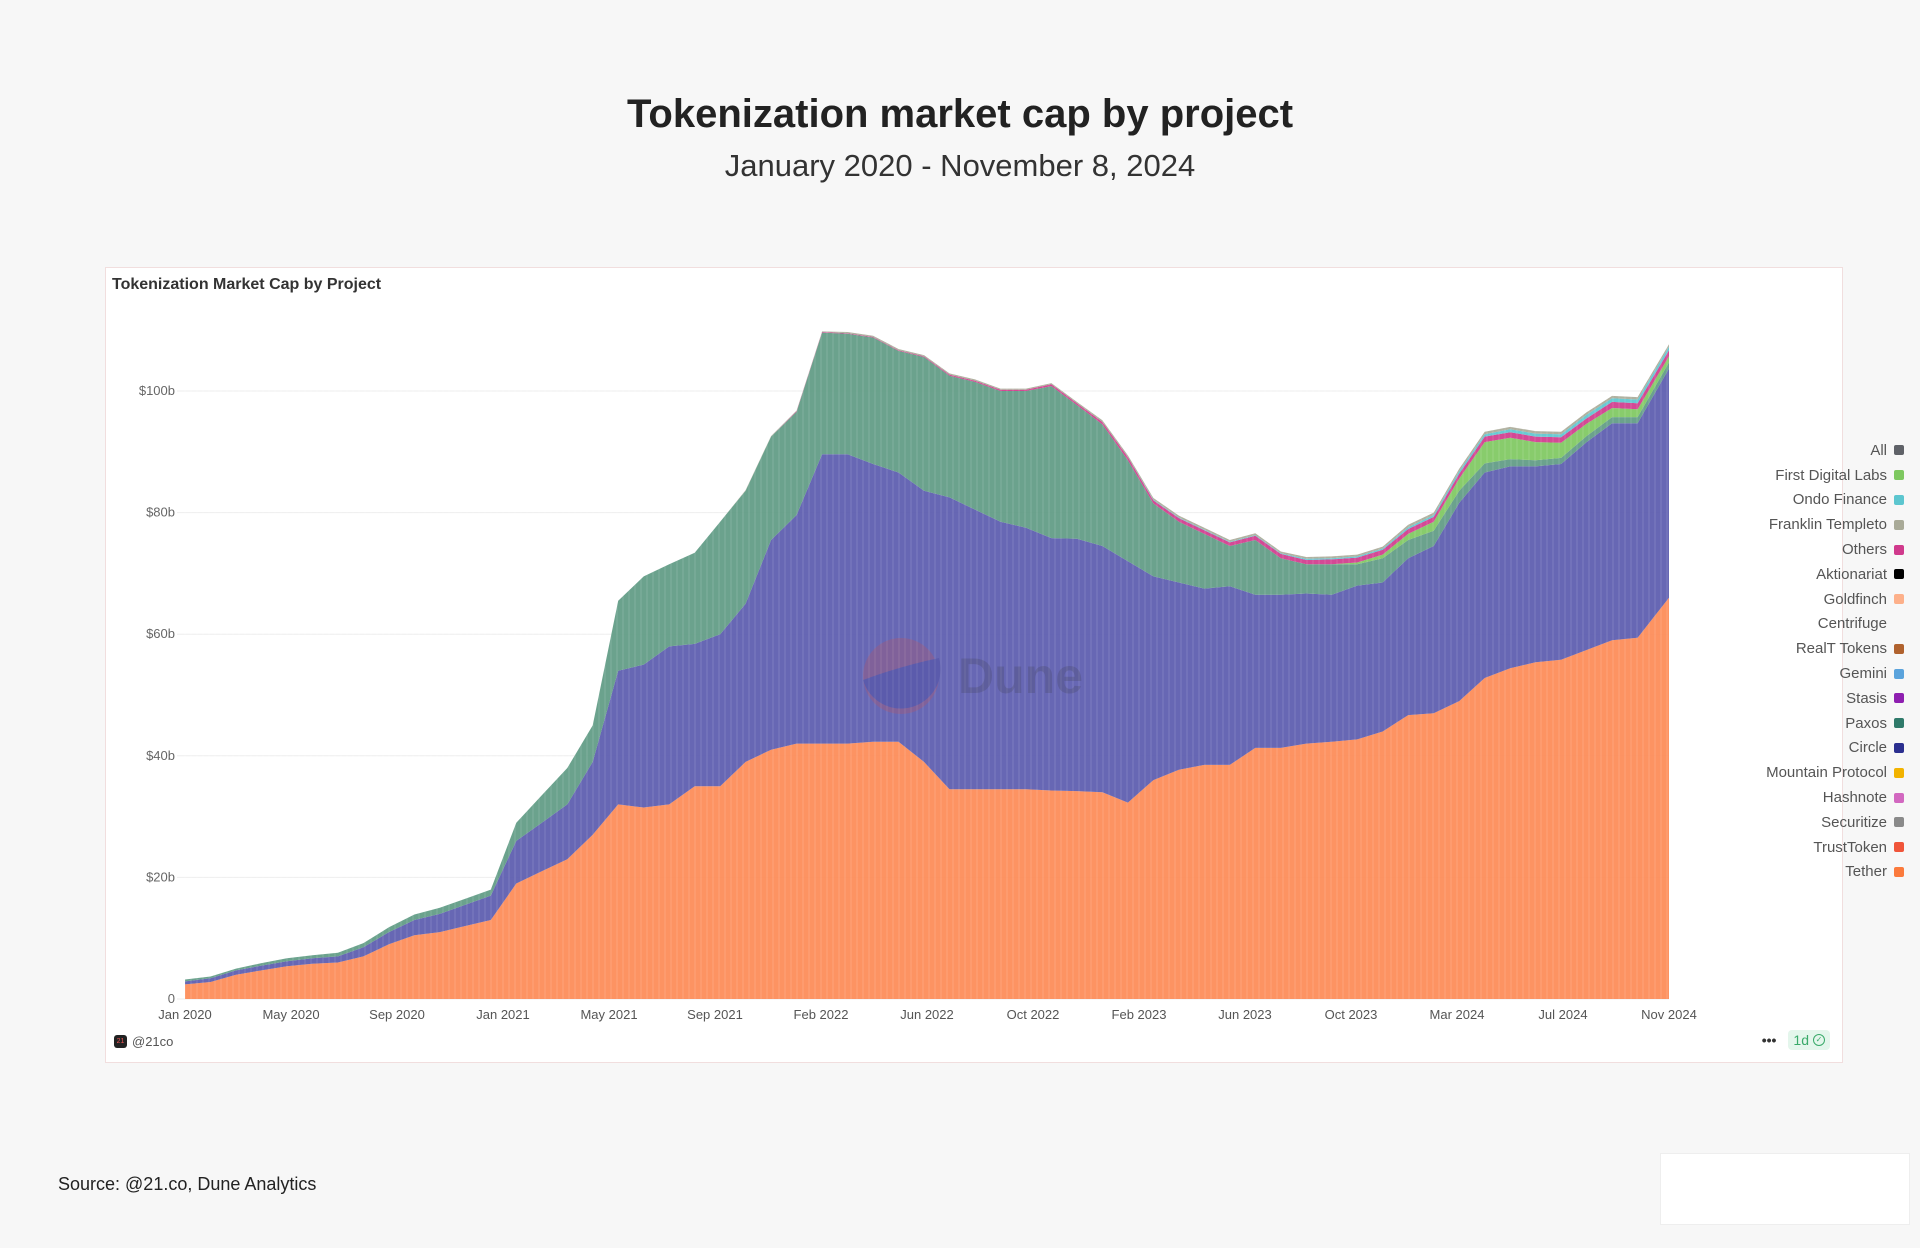 The height and width of the screenshot is (1248, 1920). What do you see at coordinates (1855, 599) in the screenshot?
I see `legend-label: Goldfinch` at bounding box center [1855, 599].